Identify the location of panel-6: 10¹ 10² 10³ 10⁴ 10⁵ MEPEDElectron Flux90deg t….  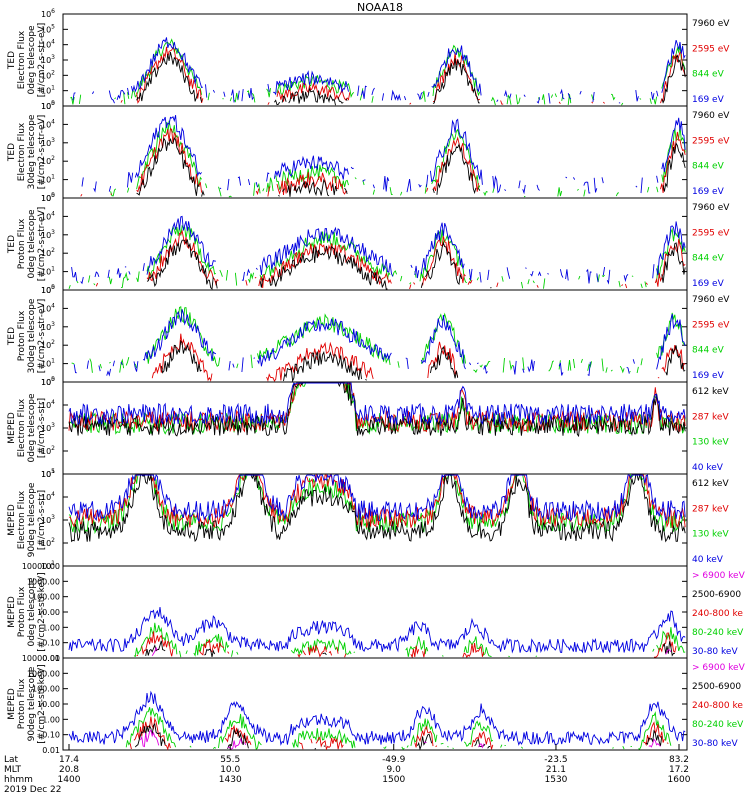
(368, 519).